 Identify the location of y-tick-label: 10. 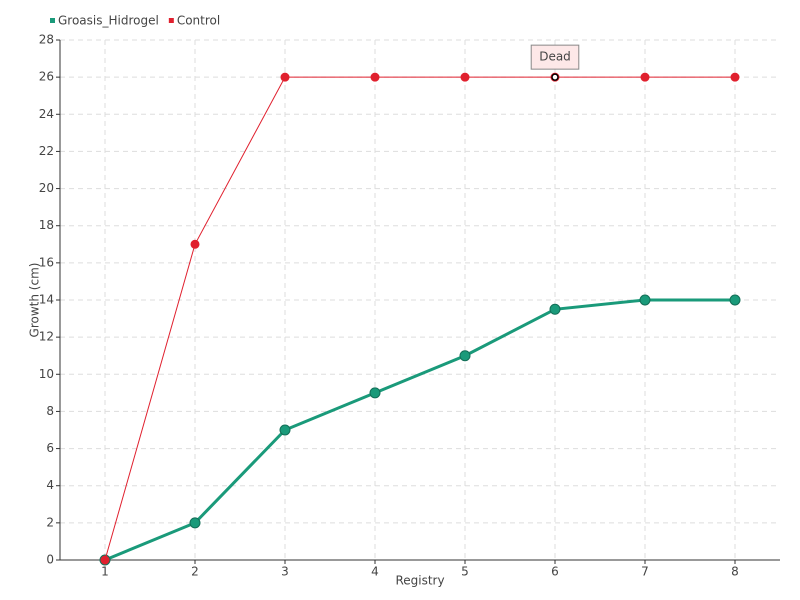
(46, 374).